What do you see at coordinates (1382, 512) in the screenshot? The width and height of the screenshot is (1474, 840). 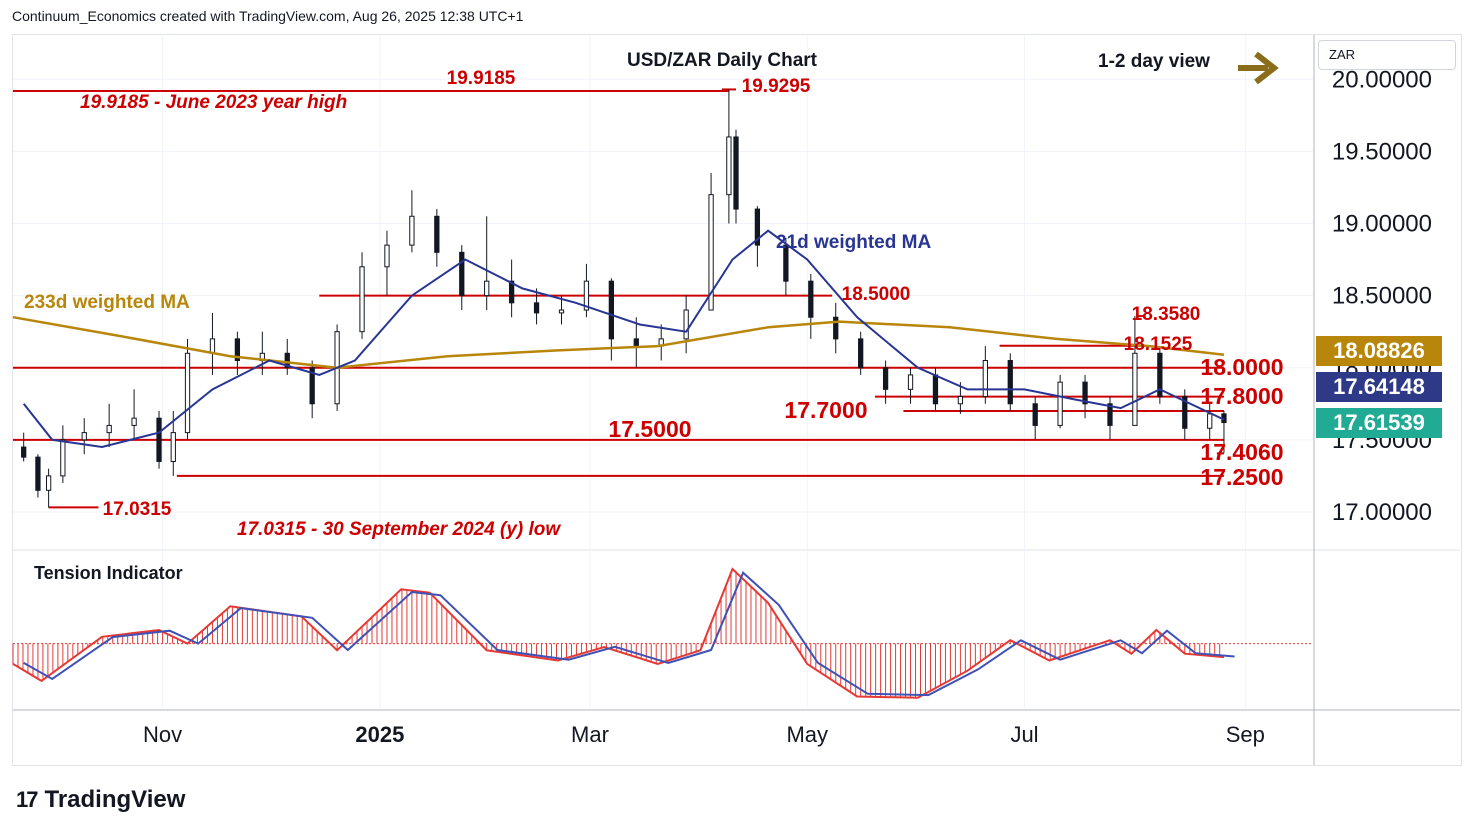 I see `y-tick-label: 17.00000` at bounding box center [1382, 512].